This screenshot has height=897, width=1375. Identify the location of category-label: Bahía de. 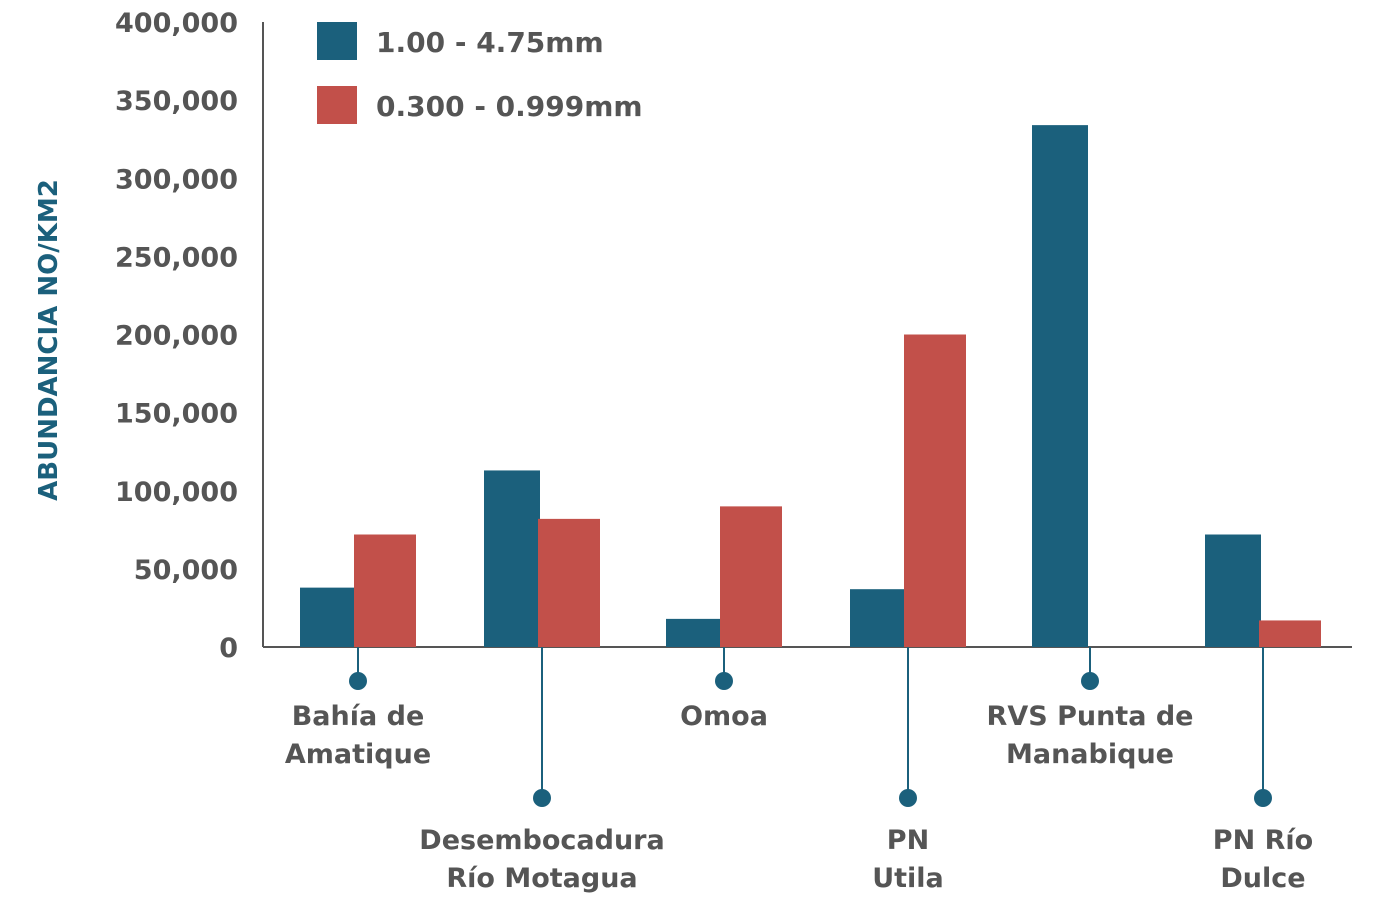
(358, 716).